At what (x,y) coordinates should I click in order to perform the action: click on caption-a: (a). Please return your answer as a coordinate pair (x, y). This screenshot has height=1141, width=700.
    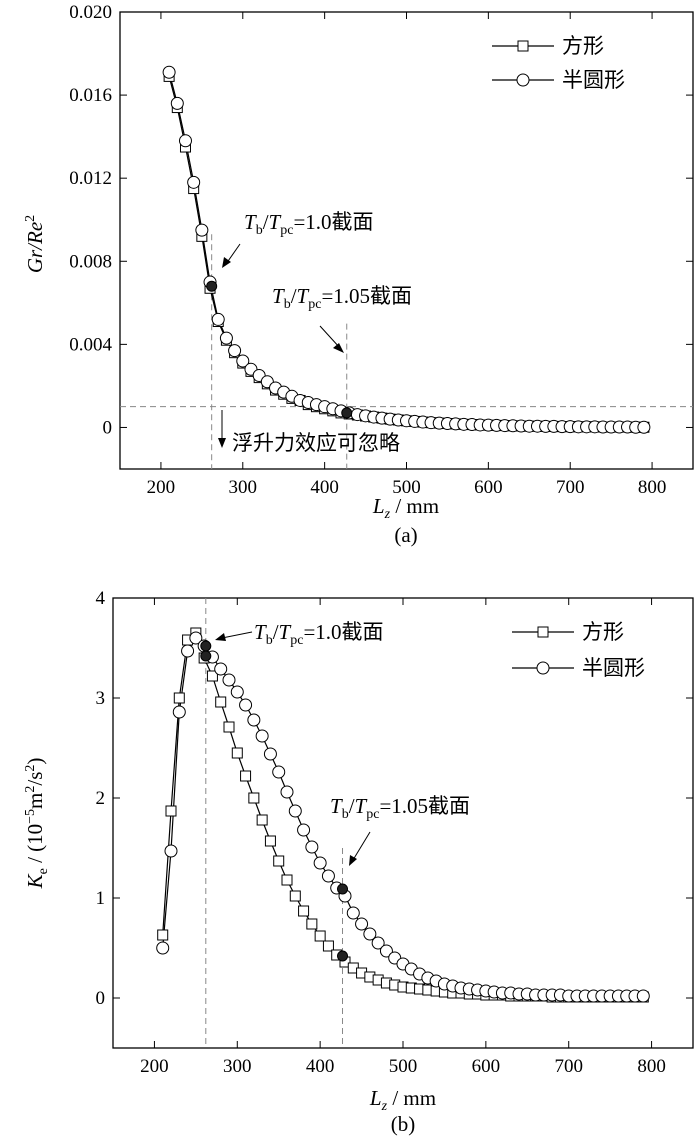
    Looking at the image, I should click on (405, 535).